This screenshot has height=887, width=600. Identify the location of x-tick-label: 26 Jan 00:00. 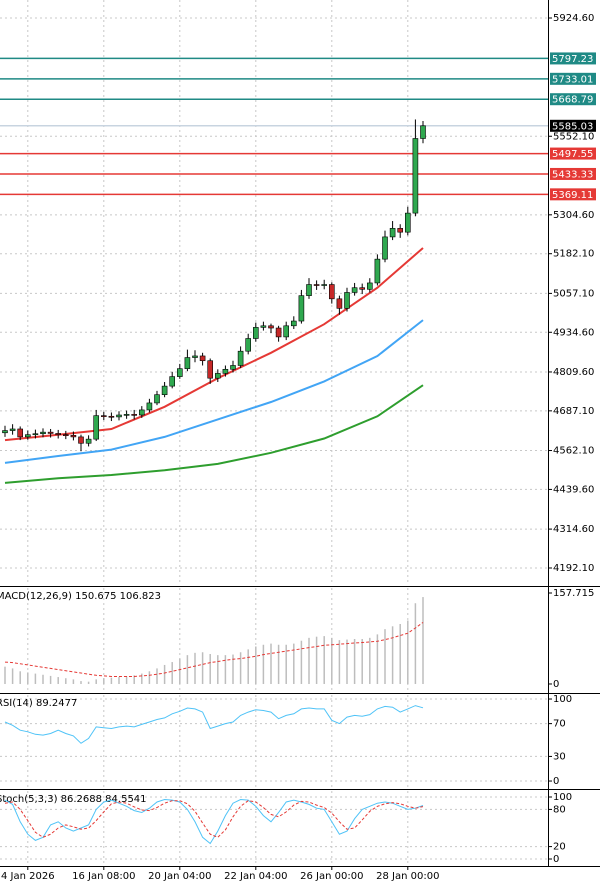
(331, 876).